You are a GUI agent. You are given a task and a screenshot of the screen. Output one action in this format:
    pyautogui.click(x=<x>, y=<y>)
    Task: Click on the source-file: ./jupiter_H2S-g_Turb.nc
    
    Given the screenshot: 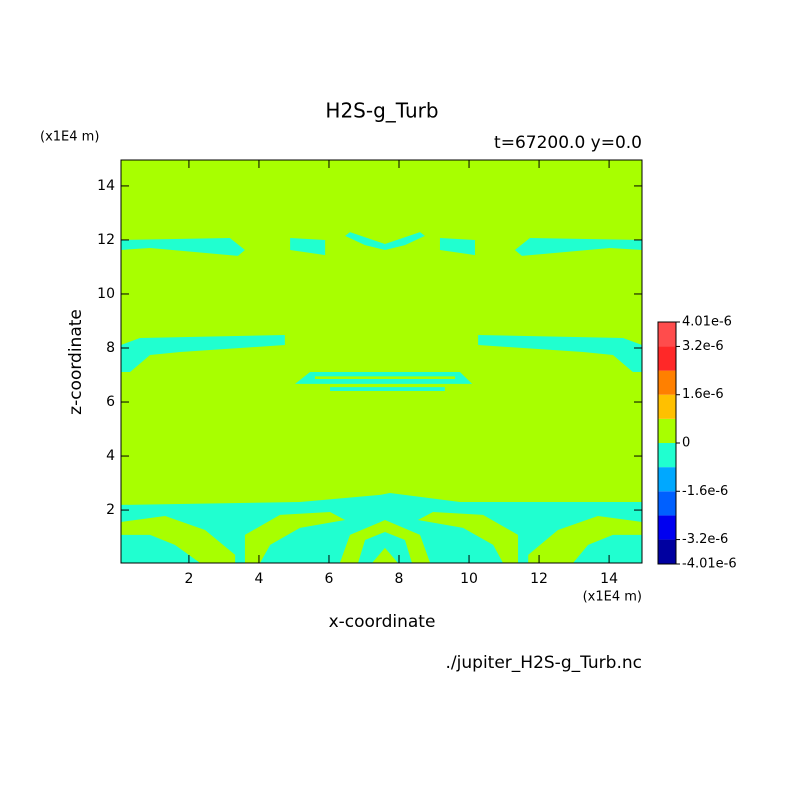 What is the action you would take?
    pyautogui.click(x=544, y=663)
    